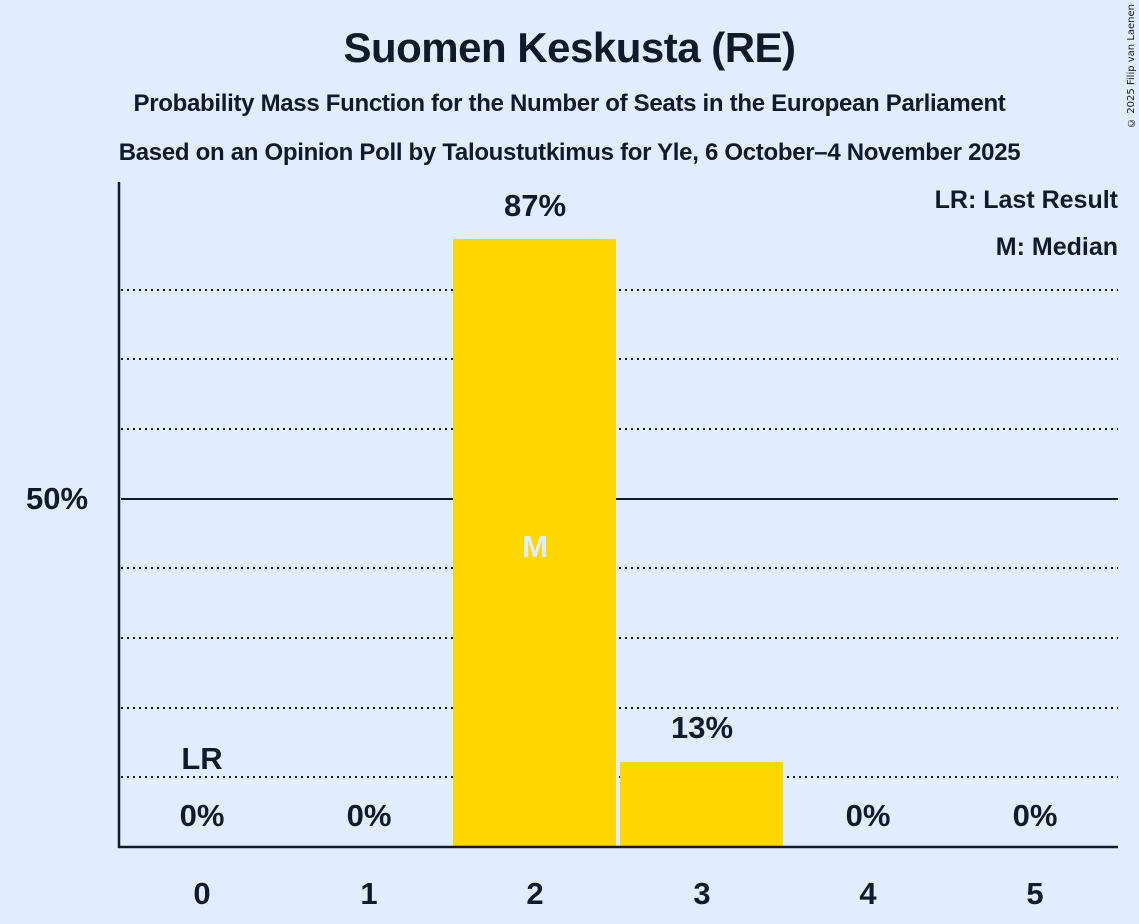  Describe the element at coordinates (202, 758) in the screenshot. I see `last-result-marker: LR` at that location.